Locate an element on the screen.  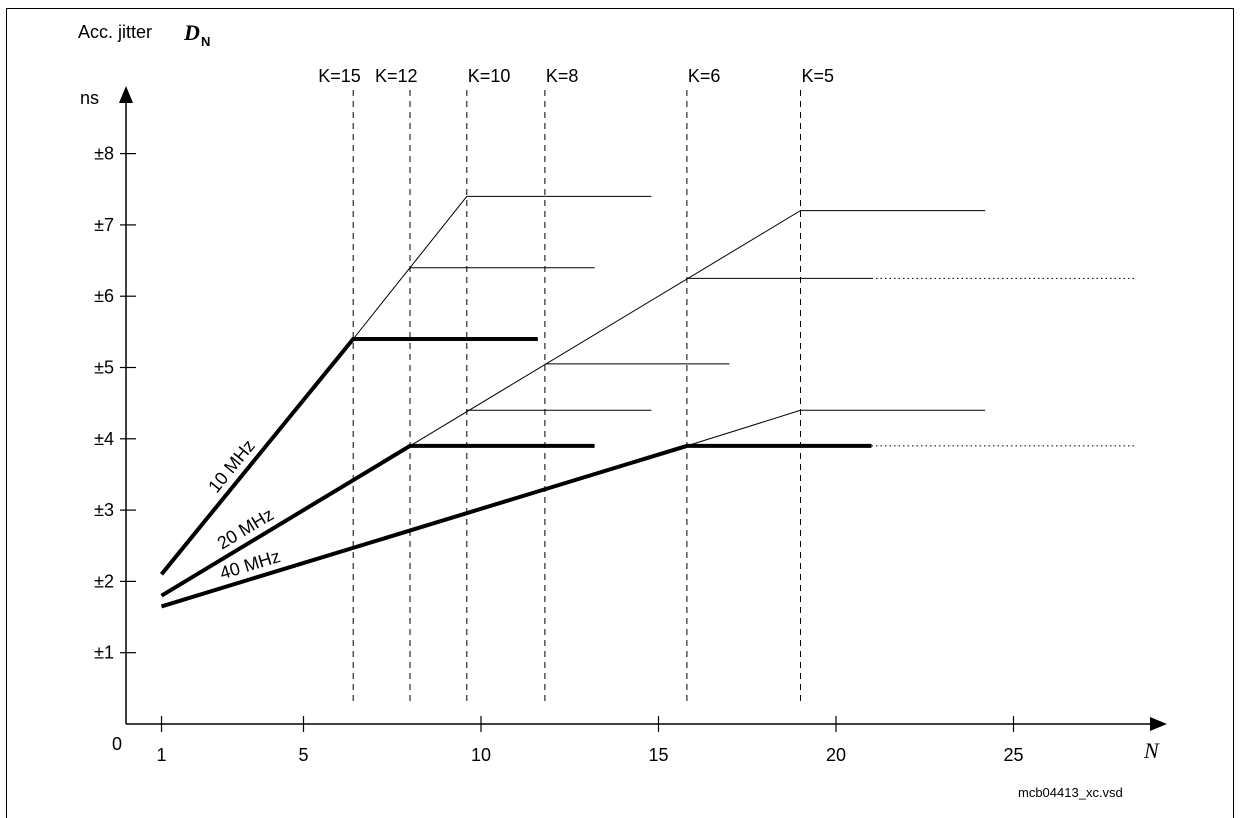
filename-label: mcb04413_xc.vsd is located at coordinates (1070, 792).